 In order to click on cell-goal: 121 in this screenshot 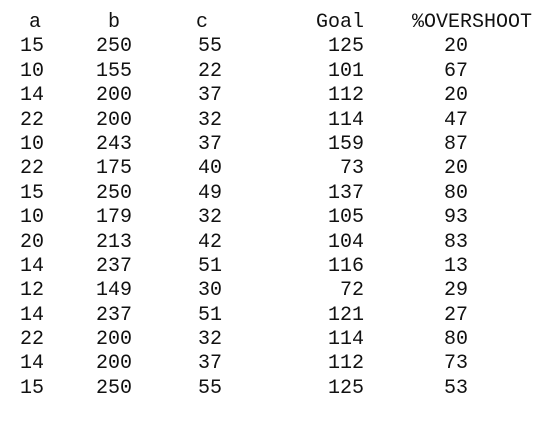, I will do `click(345, 315)`.